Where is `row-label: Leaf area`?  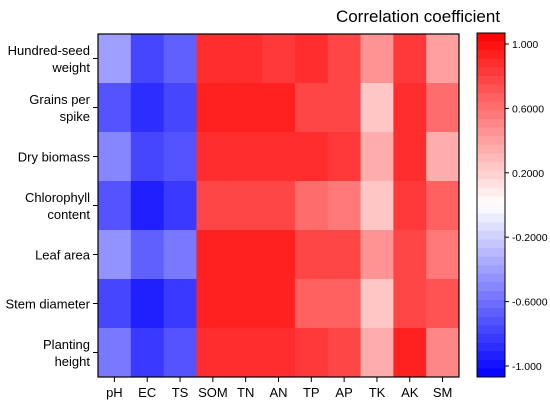
row-label: Leaf area is located at coordinates (63, 255).